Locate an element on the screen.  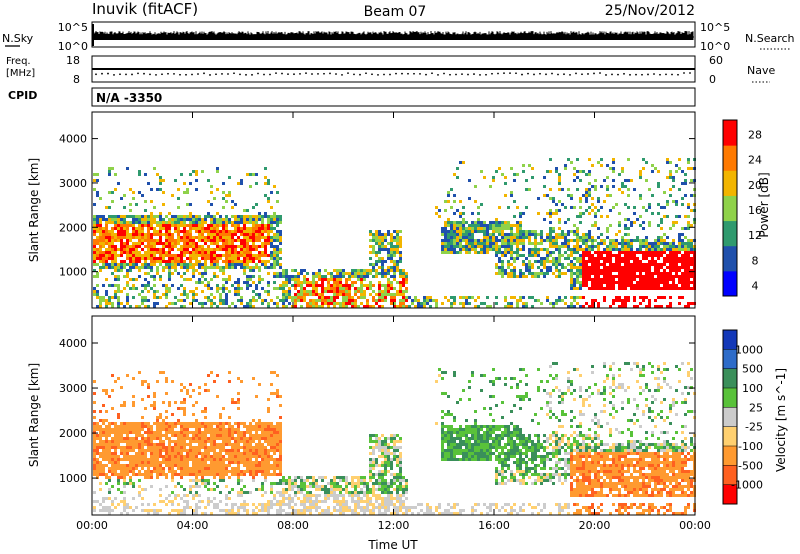
velocity-colorbar: 1000 500 100 25 -25 -100 -500 -1000 is located at coordinates (742, 417).